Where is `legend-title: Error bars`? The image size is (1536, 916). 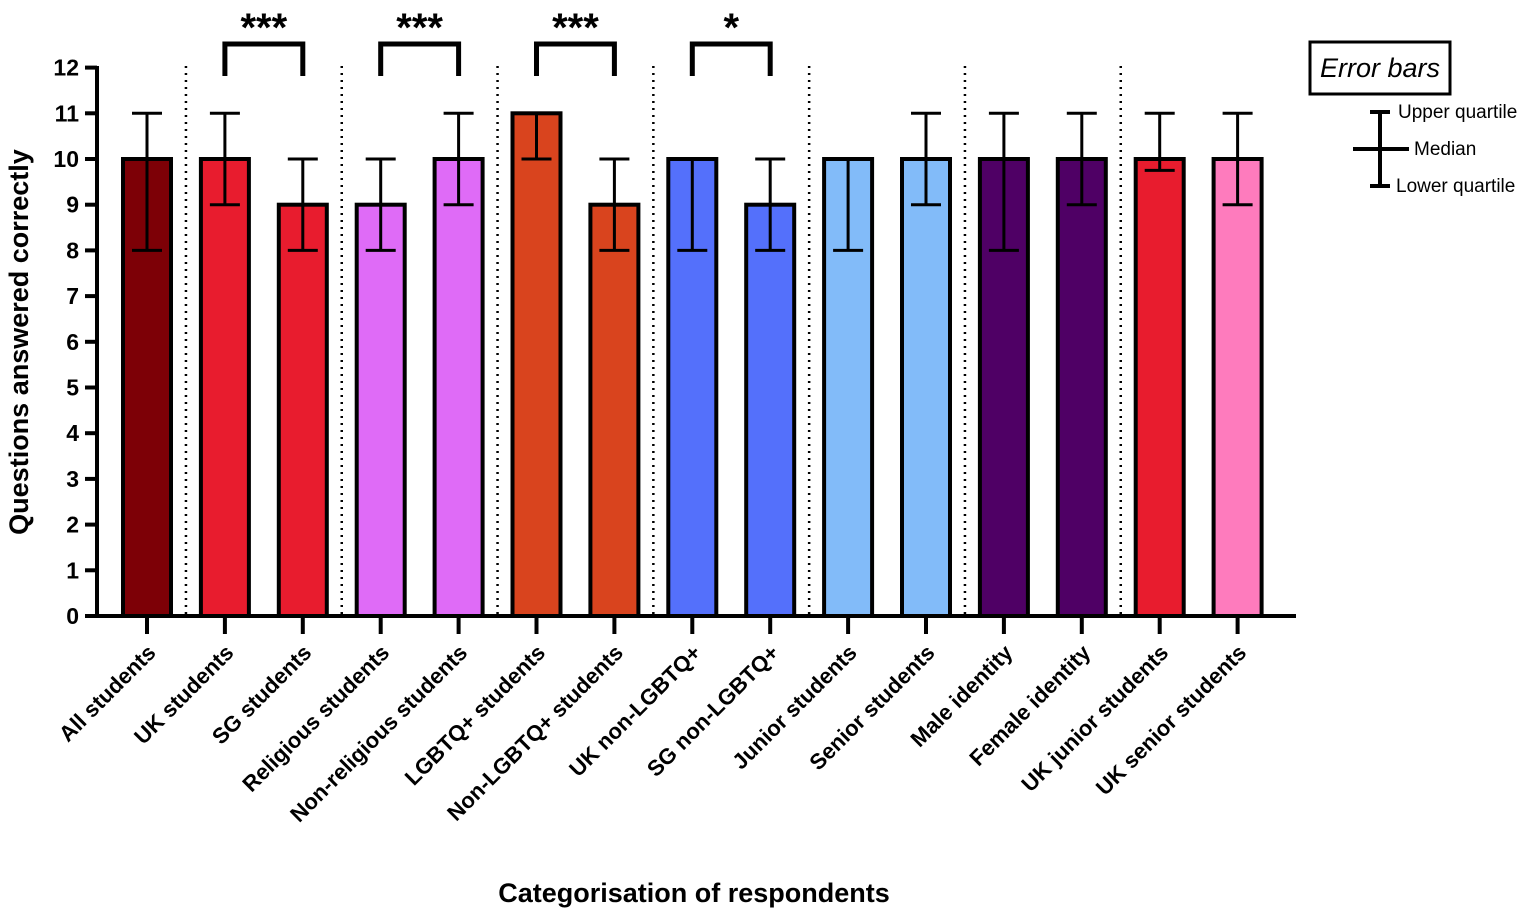
legend-title: Error bars is located at coordinates (1380, 68).